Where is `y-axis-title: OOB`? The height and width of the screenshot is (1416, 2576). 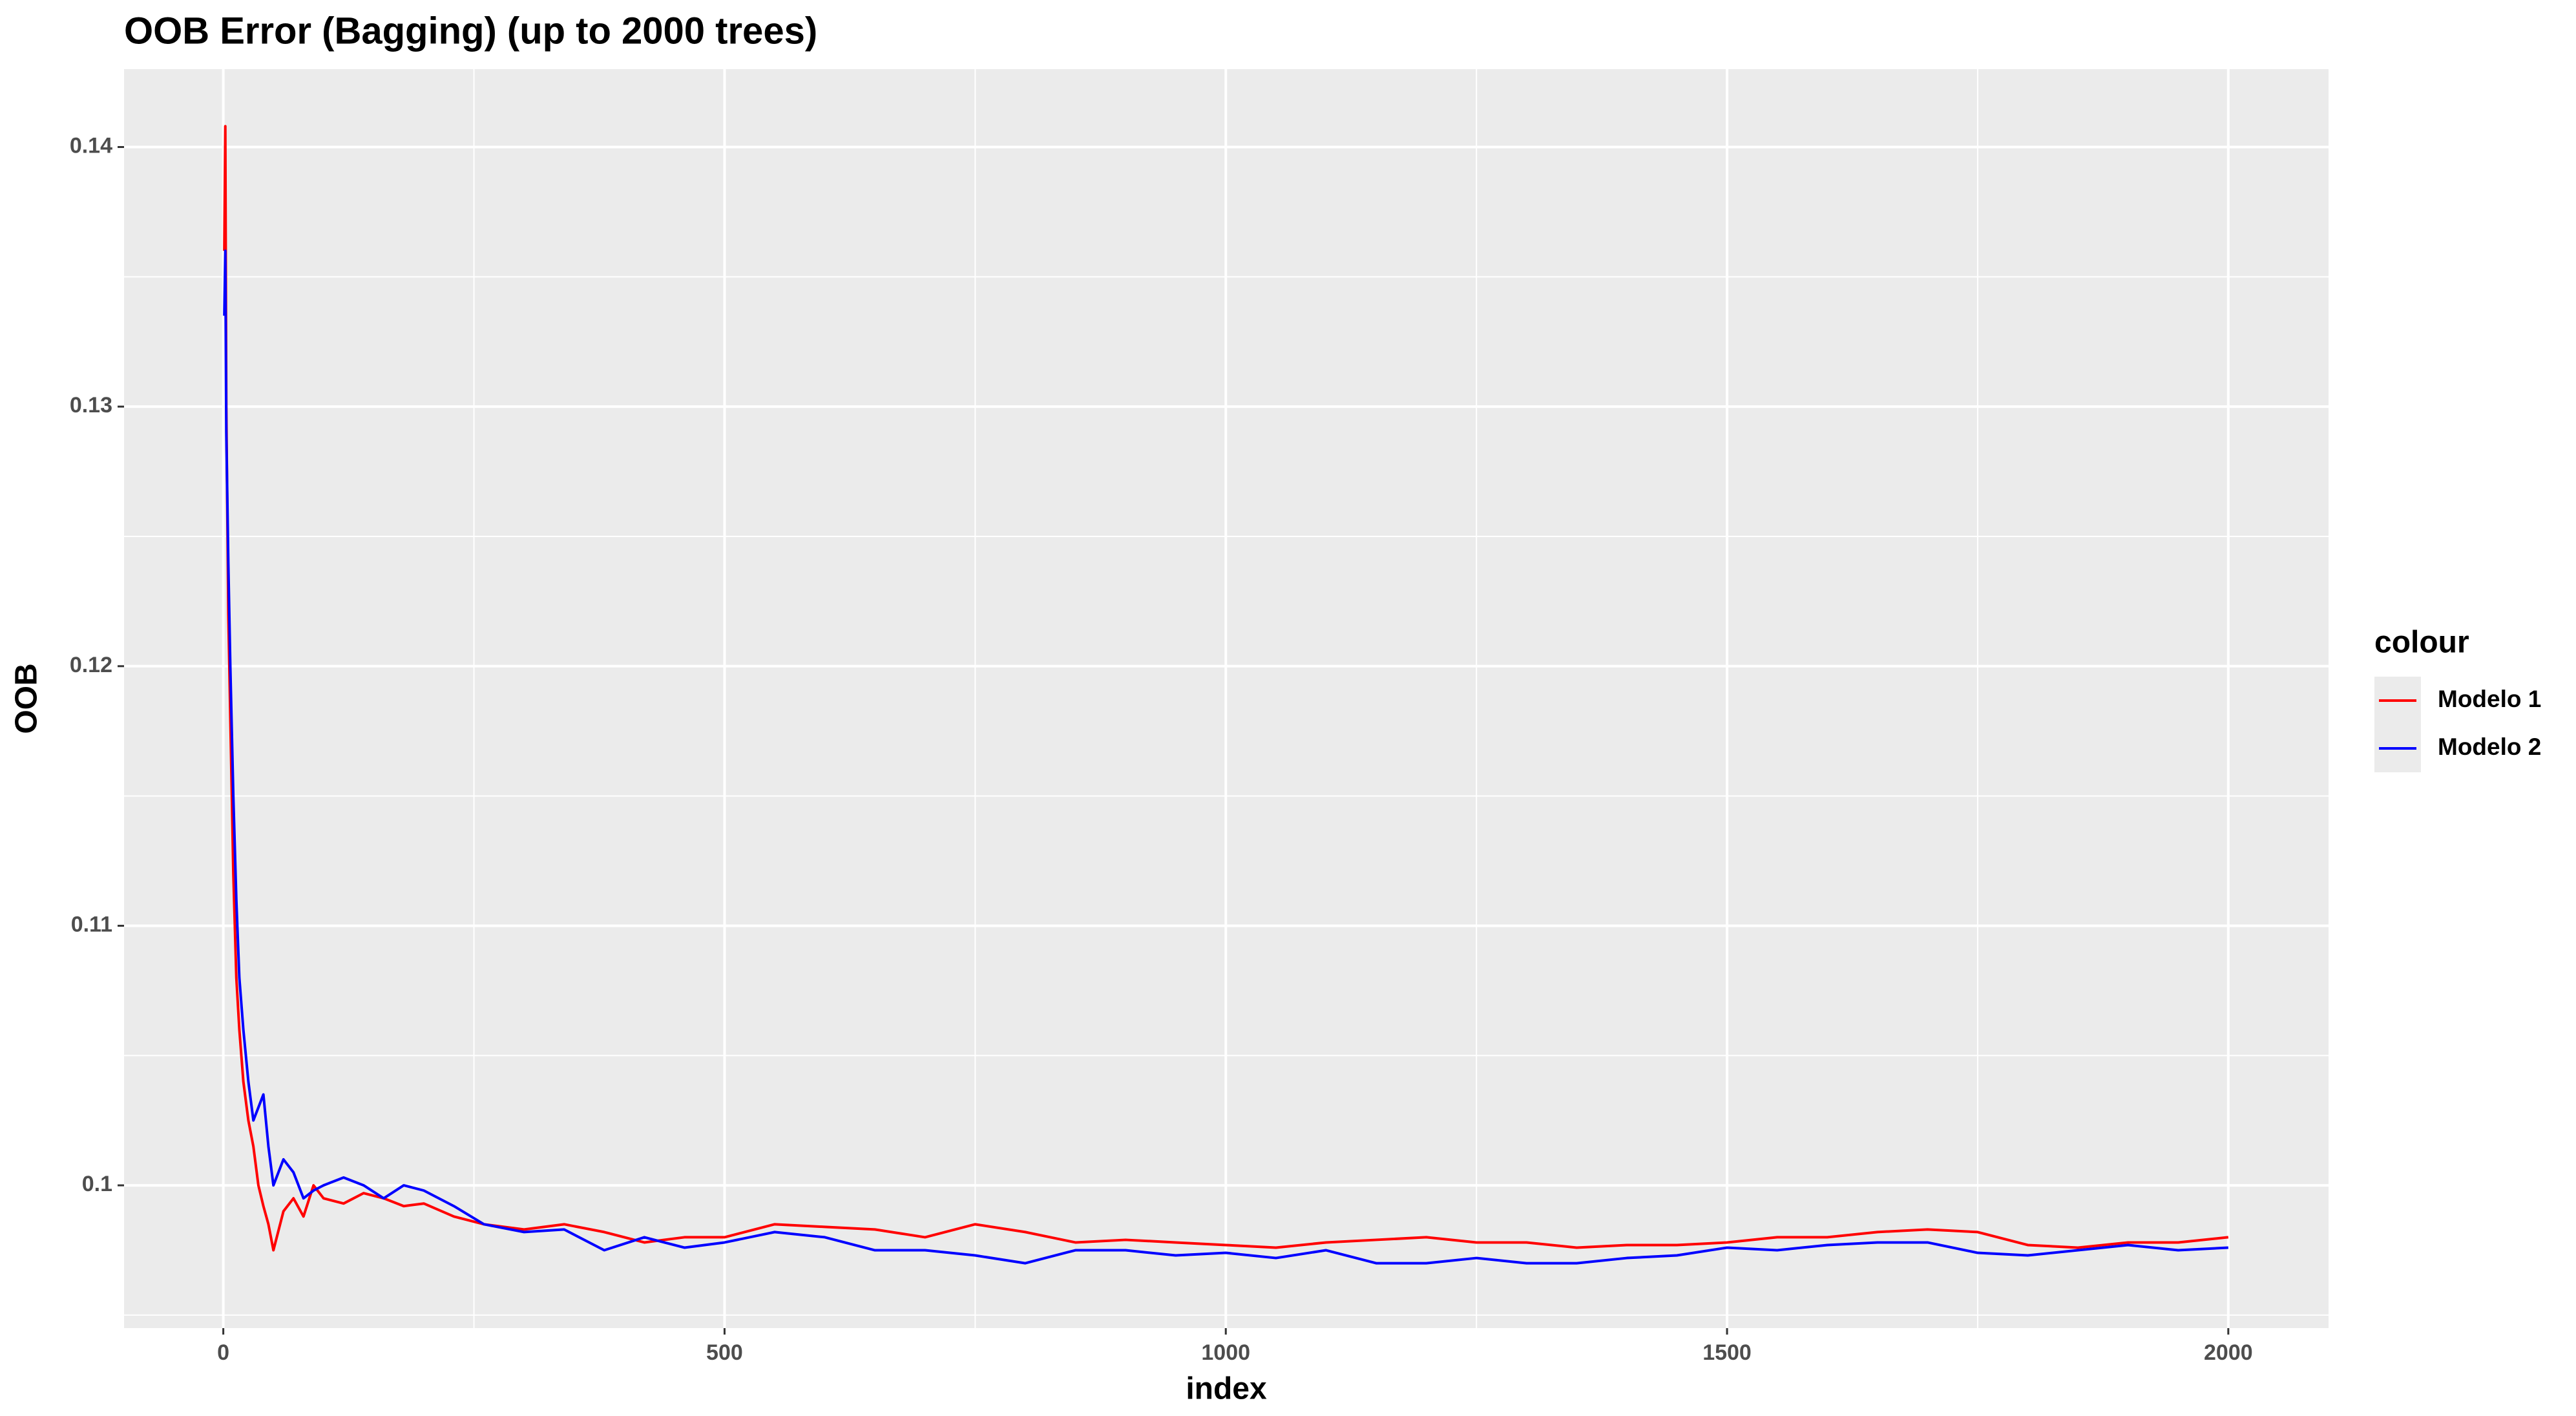 y-axis-title: OOB is located at coordinates (27, 698).